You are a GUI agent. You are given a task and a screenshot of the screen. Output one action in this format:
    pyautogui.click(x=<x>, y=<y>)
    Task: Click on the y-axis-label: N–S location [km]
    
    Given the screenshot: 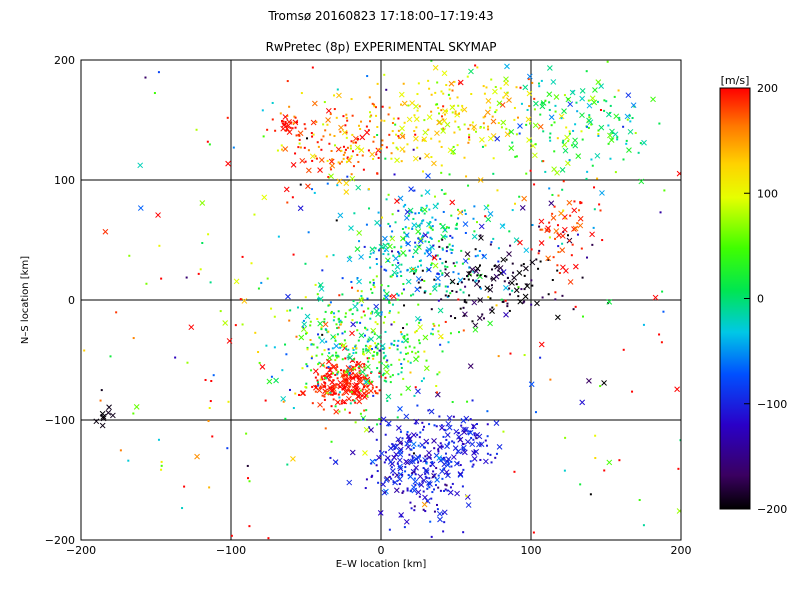 What is the action you would take?
    pyautogui.click(x=25, y=300)
    